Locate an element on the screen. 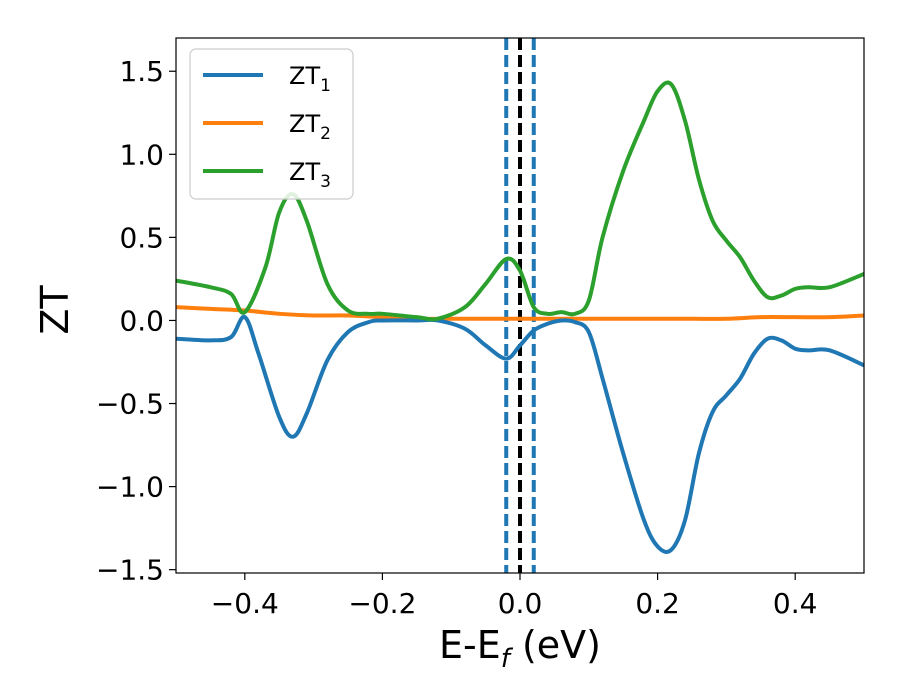  x-tick-label-minus0-2: −0.2 is located at coordinates (382, 603).